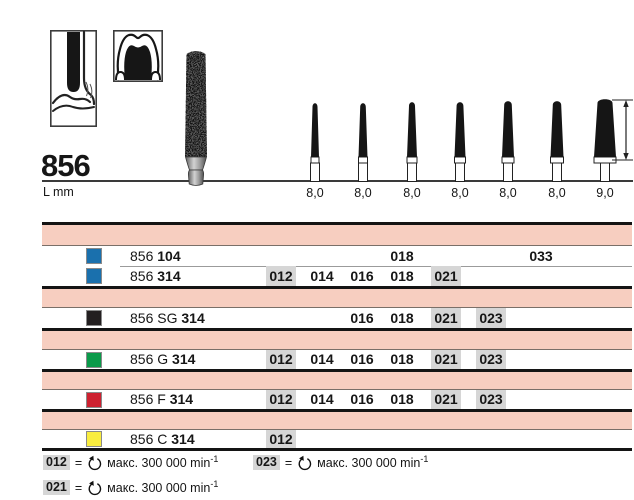 This screenshot has width=634, height=500. I want to click on diameter-code-chip: 021, so click(56, 487).